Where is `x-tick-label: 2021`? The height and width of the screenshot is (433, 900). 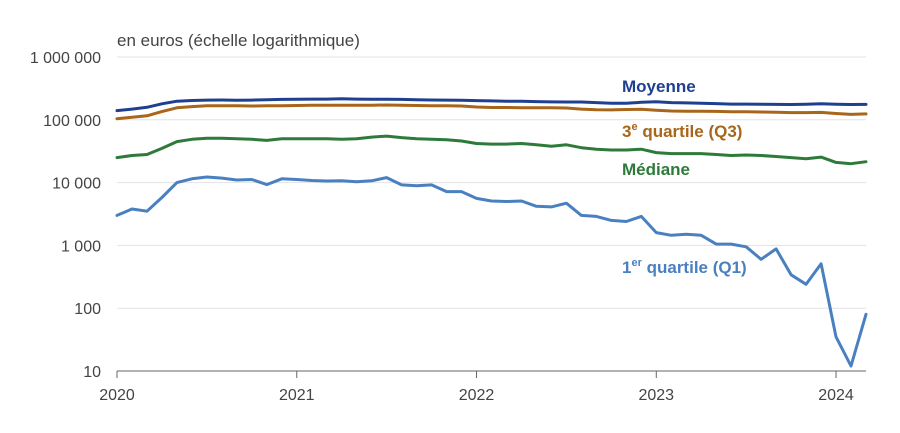 x-tick-label: 2021 is located at coordinates (297, 395).